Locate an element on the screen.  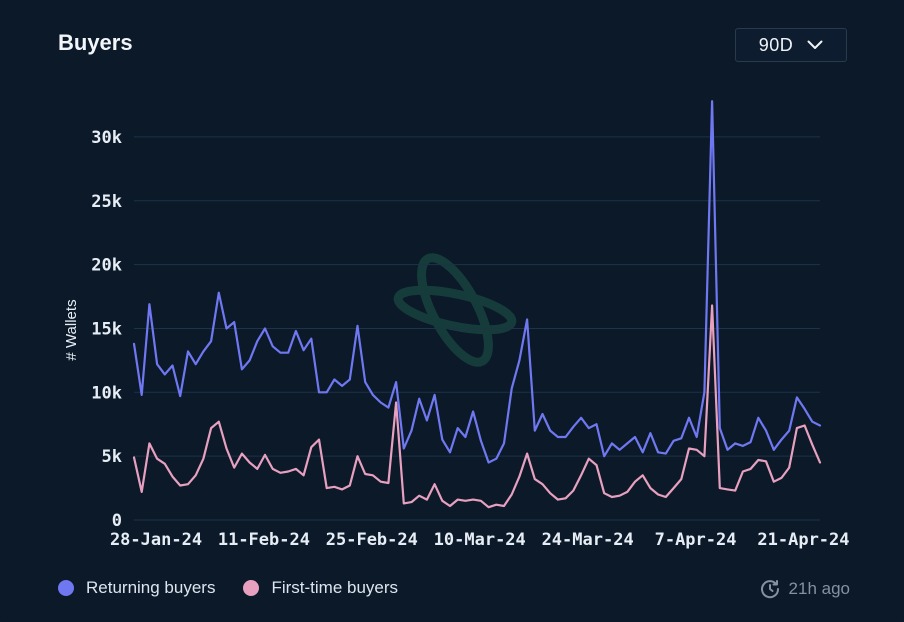
last-updated-text: 21h ago is located at coordinates (819, 588).